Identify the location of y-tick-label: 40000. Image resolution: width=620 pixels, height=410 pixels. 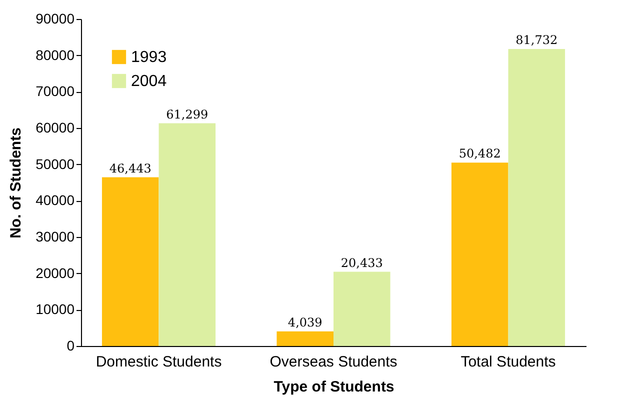
(55, 200).